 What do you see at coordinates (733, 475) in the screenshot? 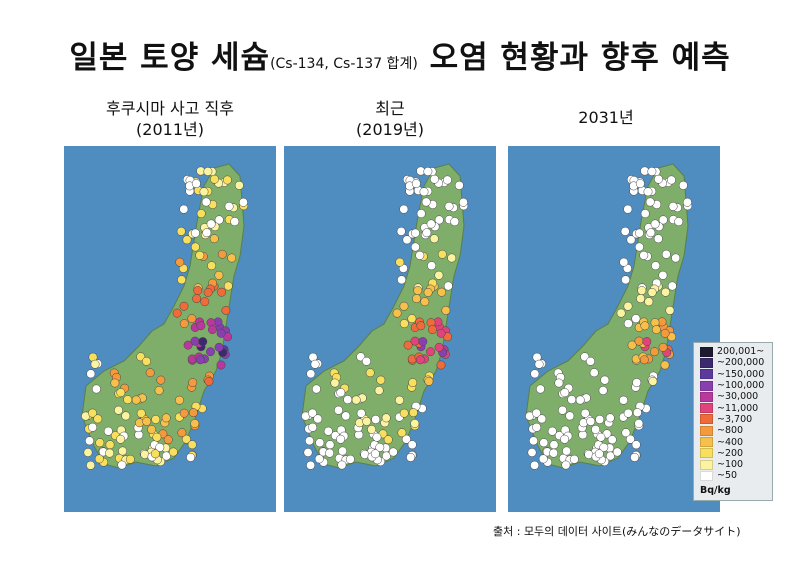
I see `legend-item: ~50` at bounding box center [733, 475].